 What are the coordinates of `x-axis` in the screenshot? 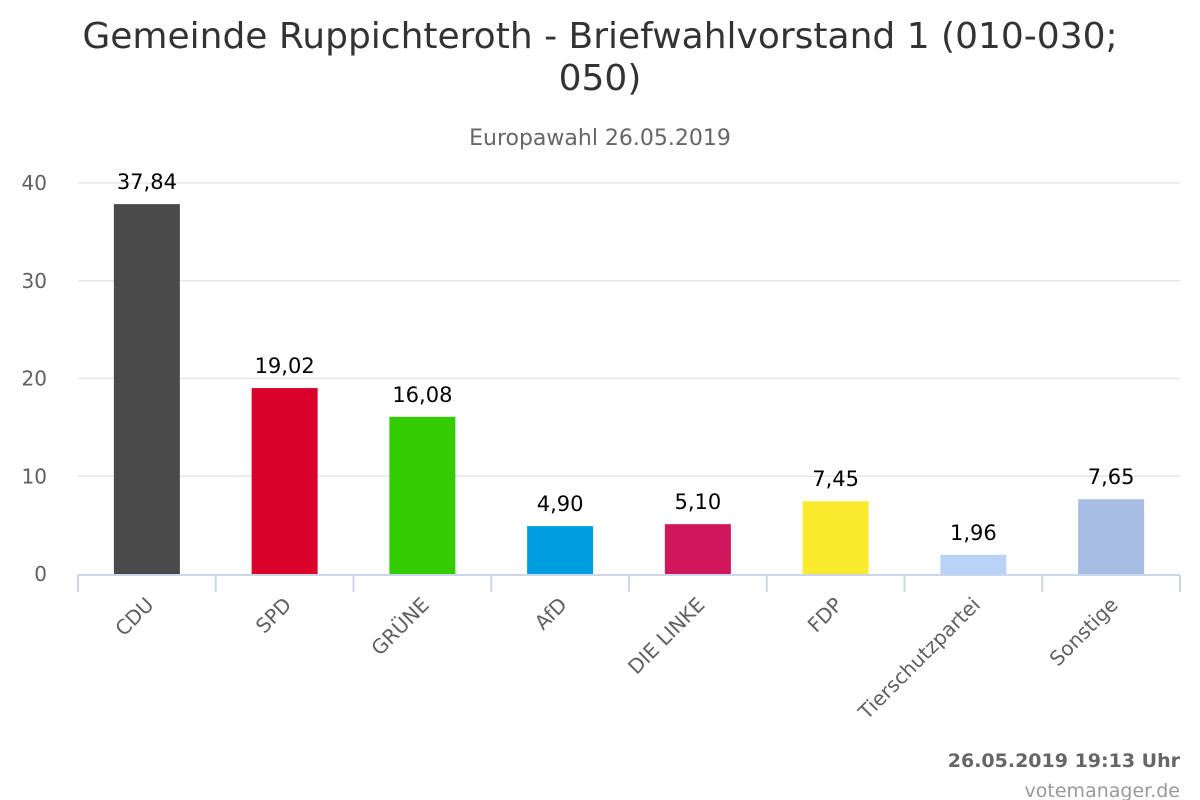 It's located at (629, 583).